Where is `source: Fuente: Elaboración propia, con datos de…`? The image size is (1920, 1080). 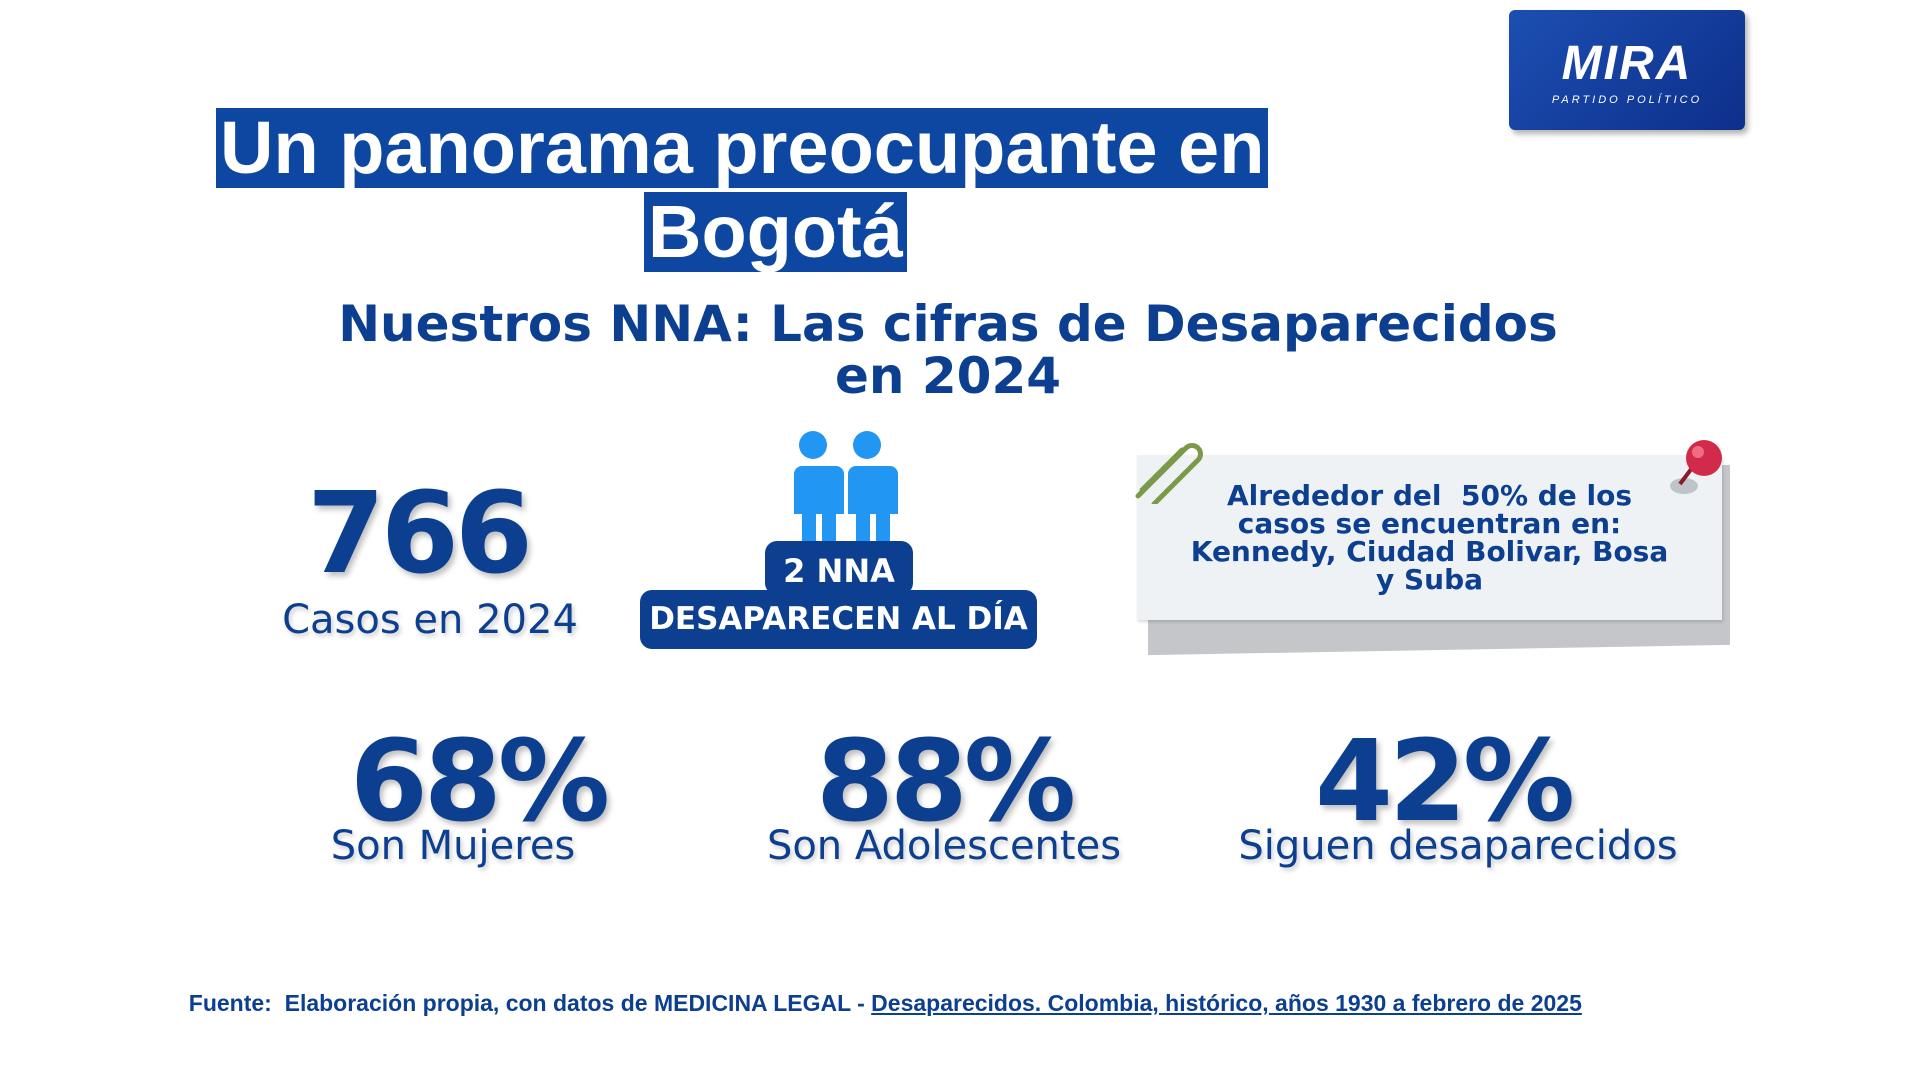 source: Fuente: Elaboración propia, con datos de… is located at coordinates (879, 990).